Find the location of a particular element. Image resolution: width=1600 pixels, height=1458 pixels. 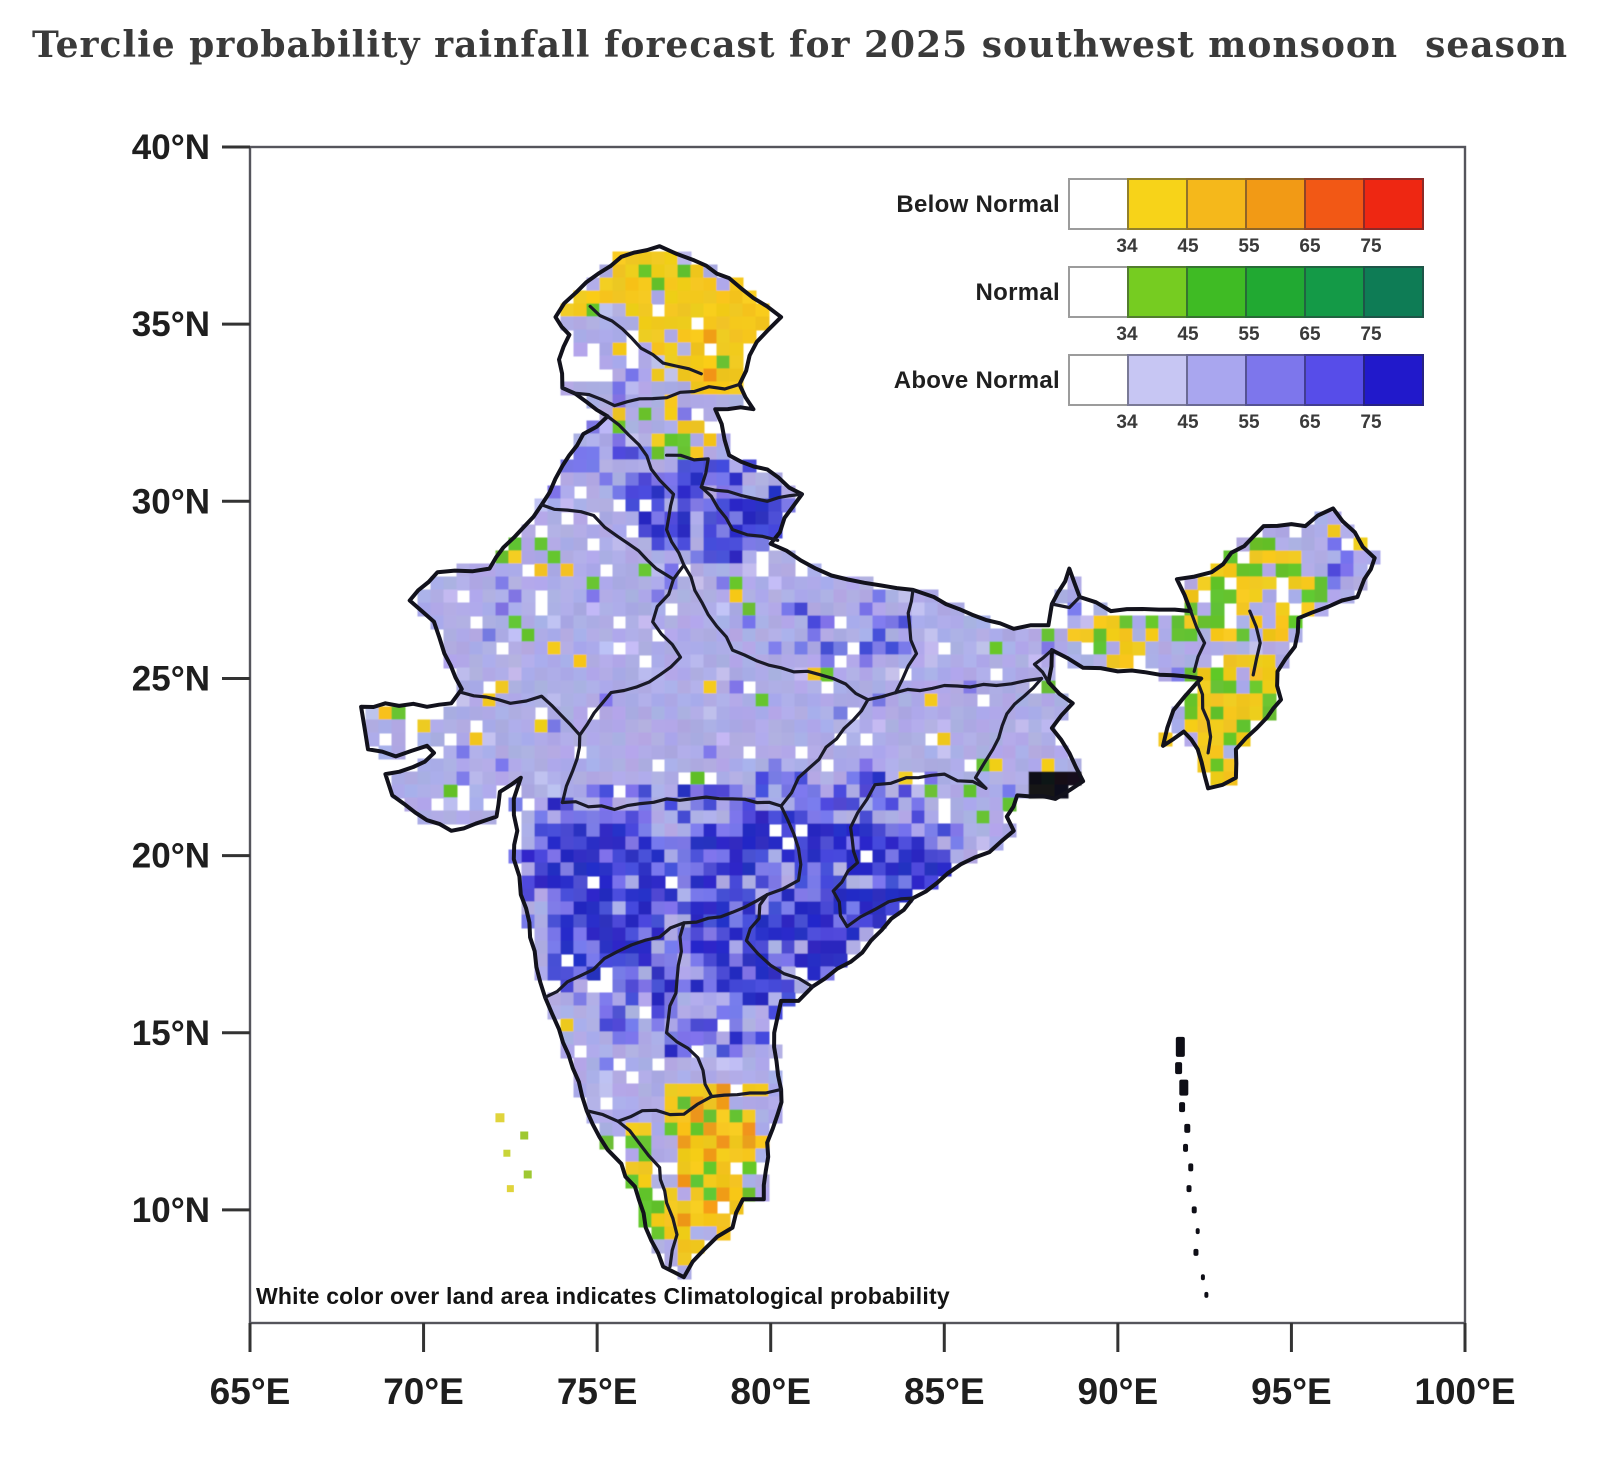

lon-tick-label: 65°E is located at coordinates (250, 1391).